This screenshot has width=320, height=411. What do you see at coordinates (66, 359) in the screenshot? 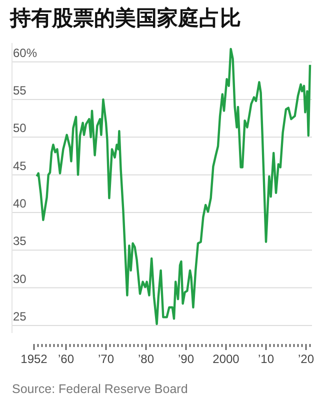
I see `x-tick-label: ’60` at bounding box center [66, 359].